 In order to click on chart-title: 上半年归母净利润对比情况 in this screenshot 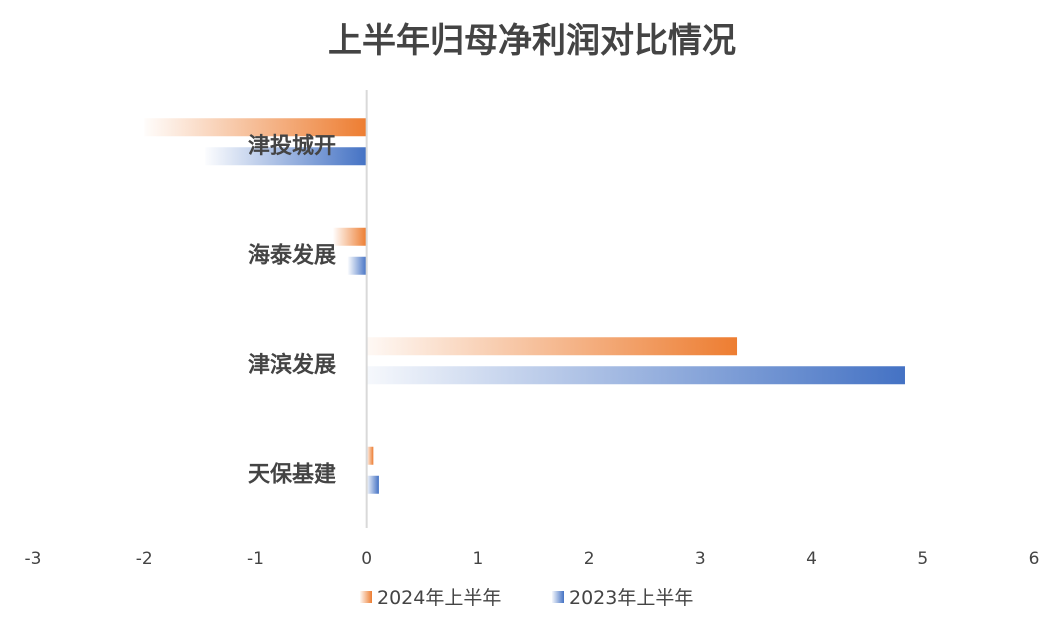, I will do `click(532, 41)`.